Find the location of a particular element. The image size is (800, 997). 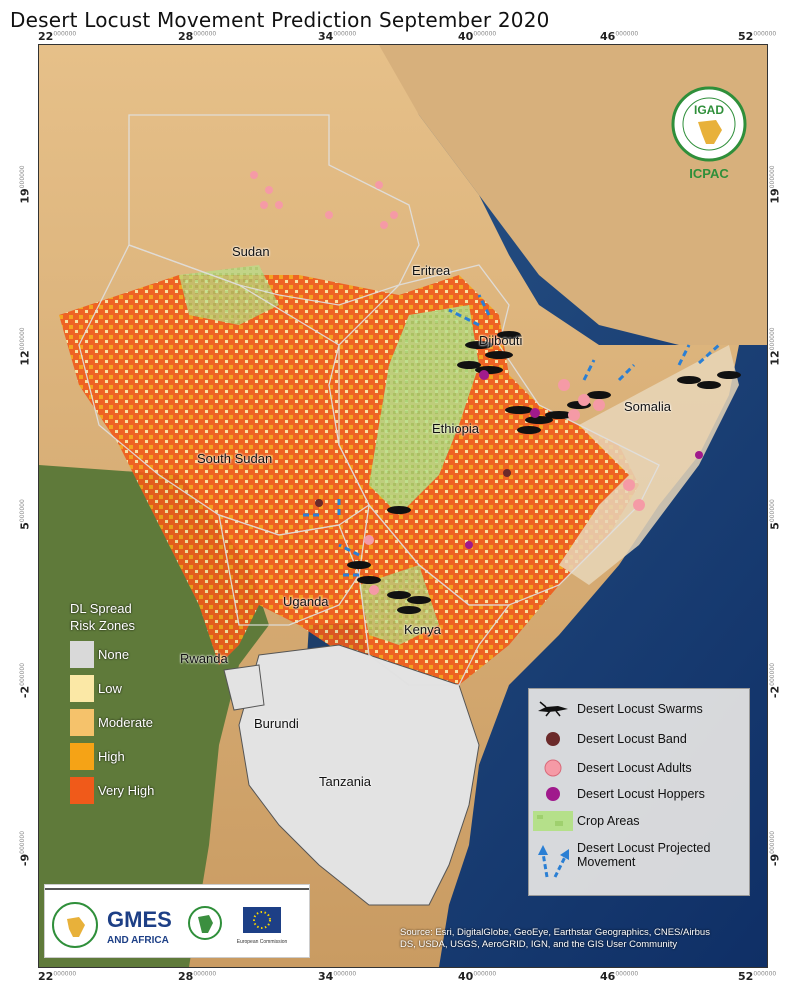

legend-label-projected: Desert Locust Projected Movement is located at coordinates (644, 855).